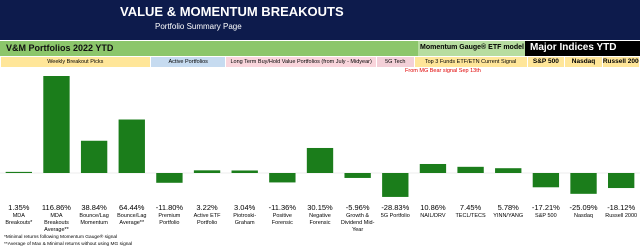 The height and width of the screenshot is (252, 640). What do you see at coordinates (169, 207) in the screenshot?
I see `value-label: -11.80%` at bounding box center [169, 207].